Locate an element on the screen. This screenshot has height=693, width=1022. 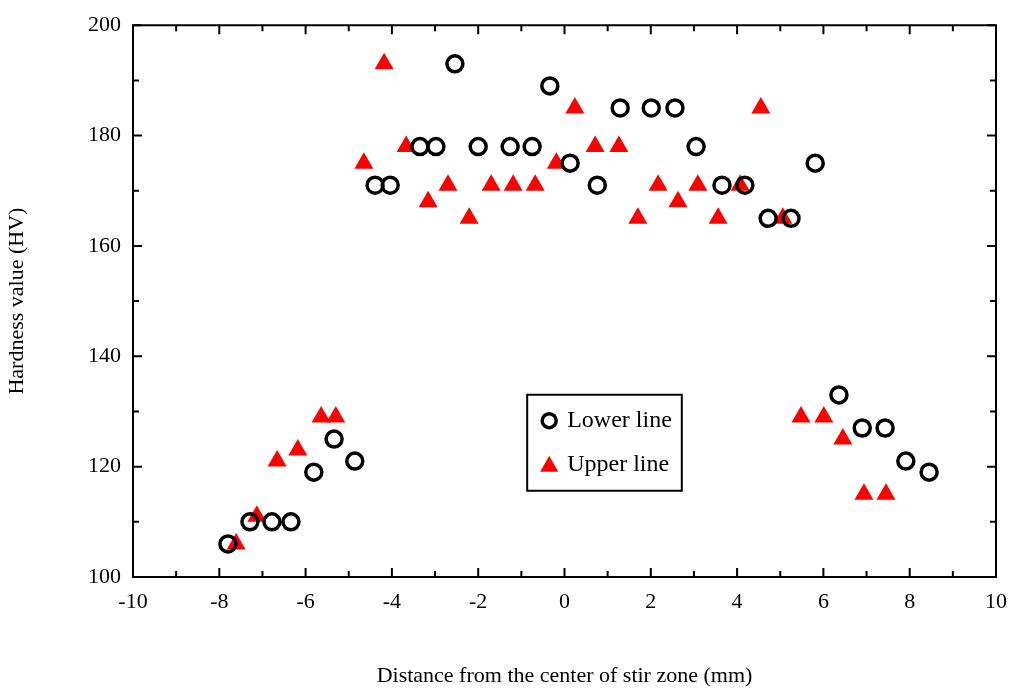
x-tick-label: 2 is located at coordinates (651, 600).